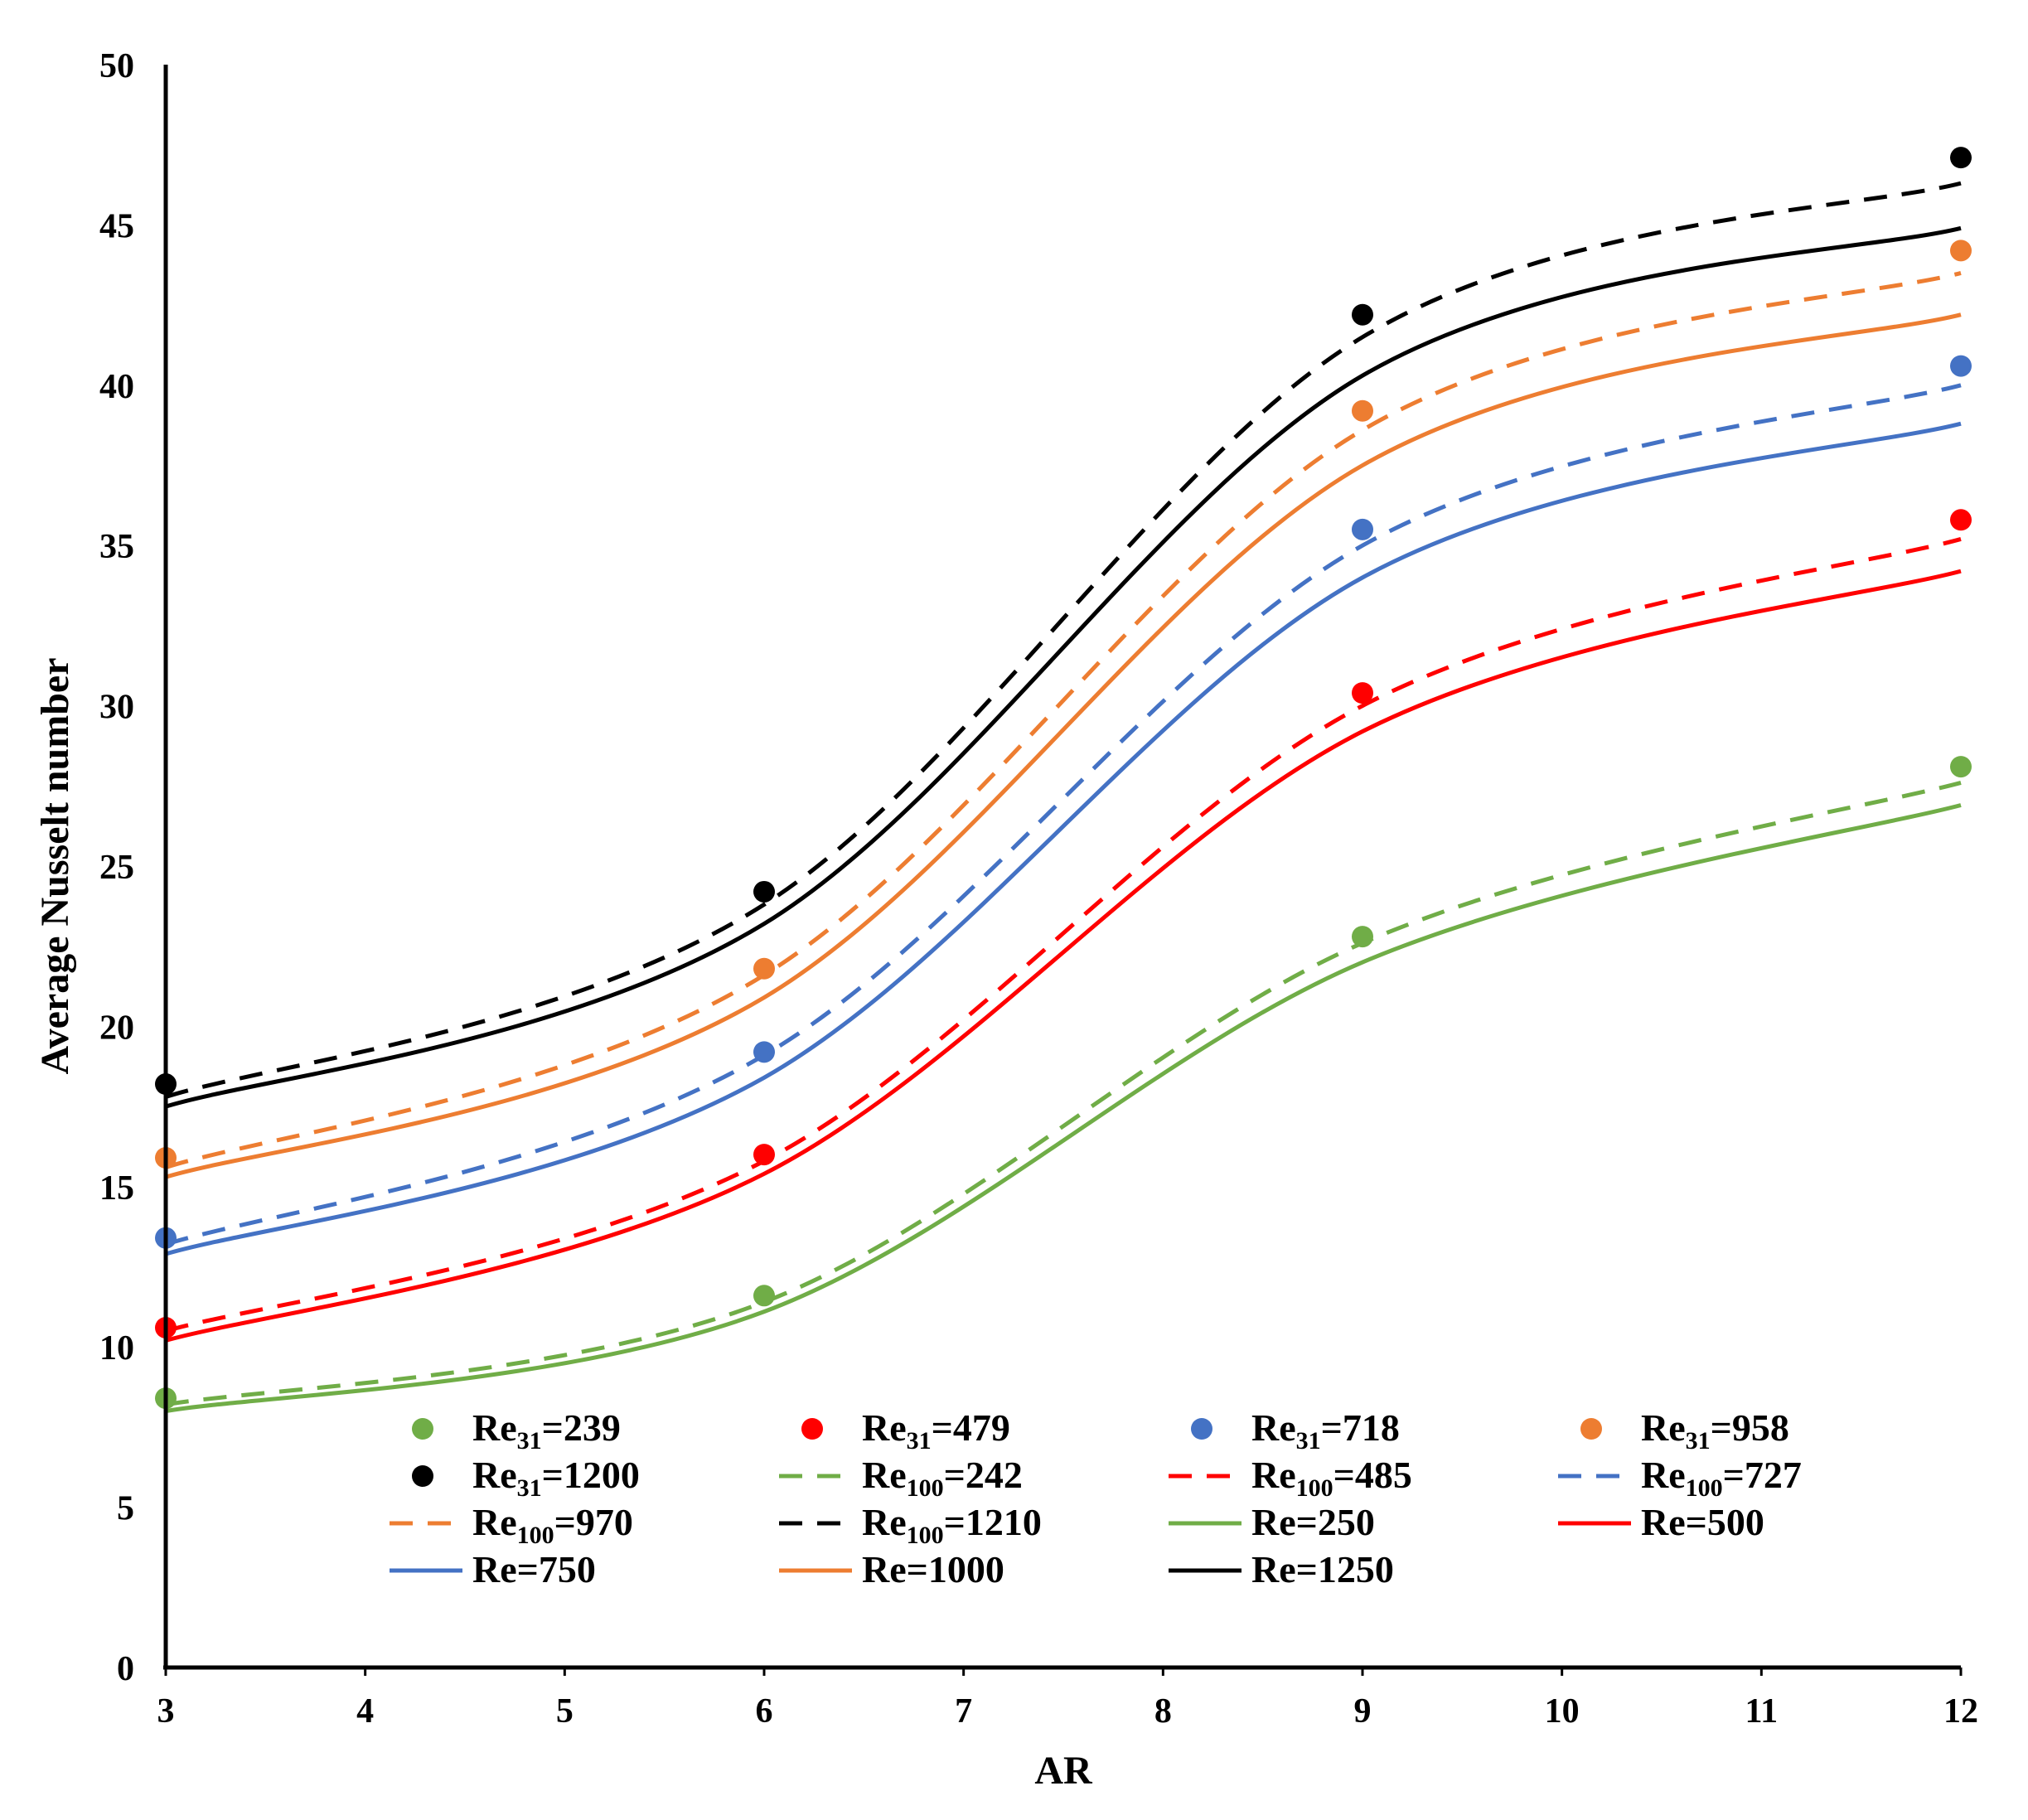 The width and height of the screenshot is (2028, 1820). I want to click on legend-item-re100-727: Re100=727, so click(1680, 1478).